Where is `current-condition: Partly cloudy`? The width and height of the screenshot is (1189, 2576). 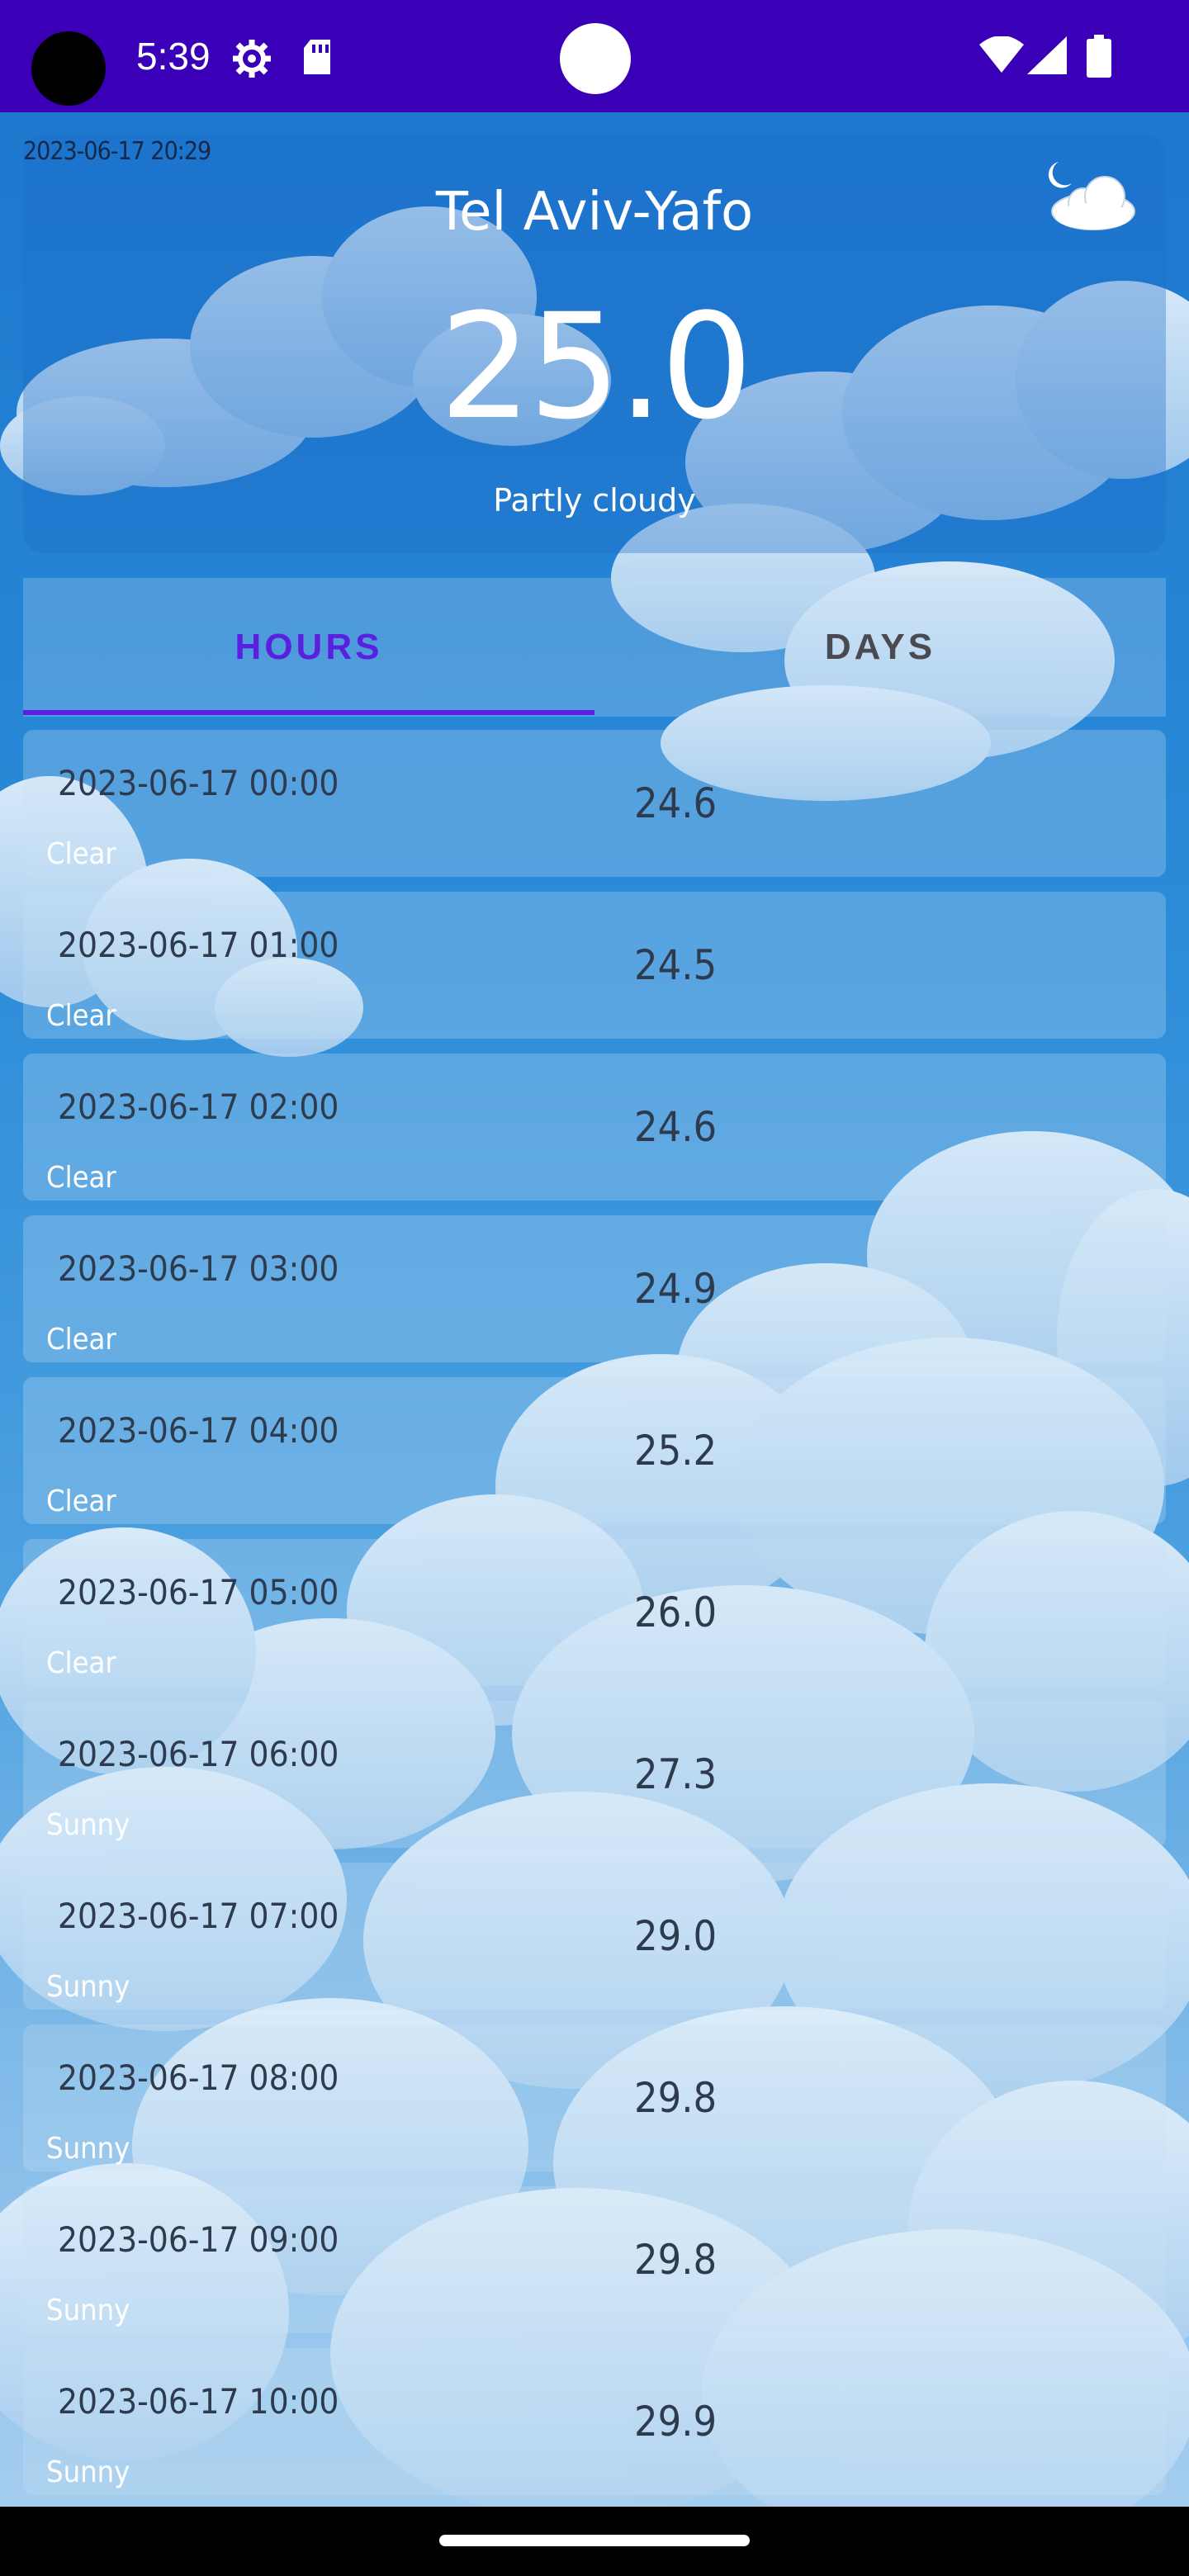
current-condition: Partly cloudy is located at coordinates (594, 500).